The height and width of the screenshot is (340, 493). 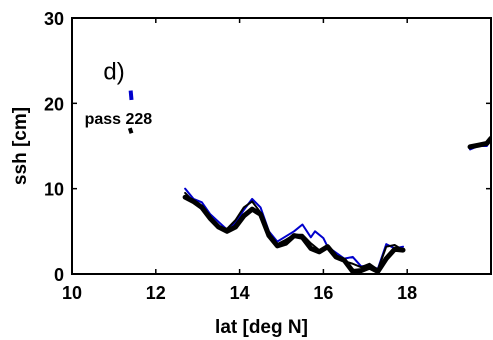 I want to click on y-tick-label-0: 0, so click(x=59, y=275).